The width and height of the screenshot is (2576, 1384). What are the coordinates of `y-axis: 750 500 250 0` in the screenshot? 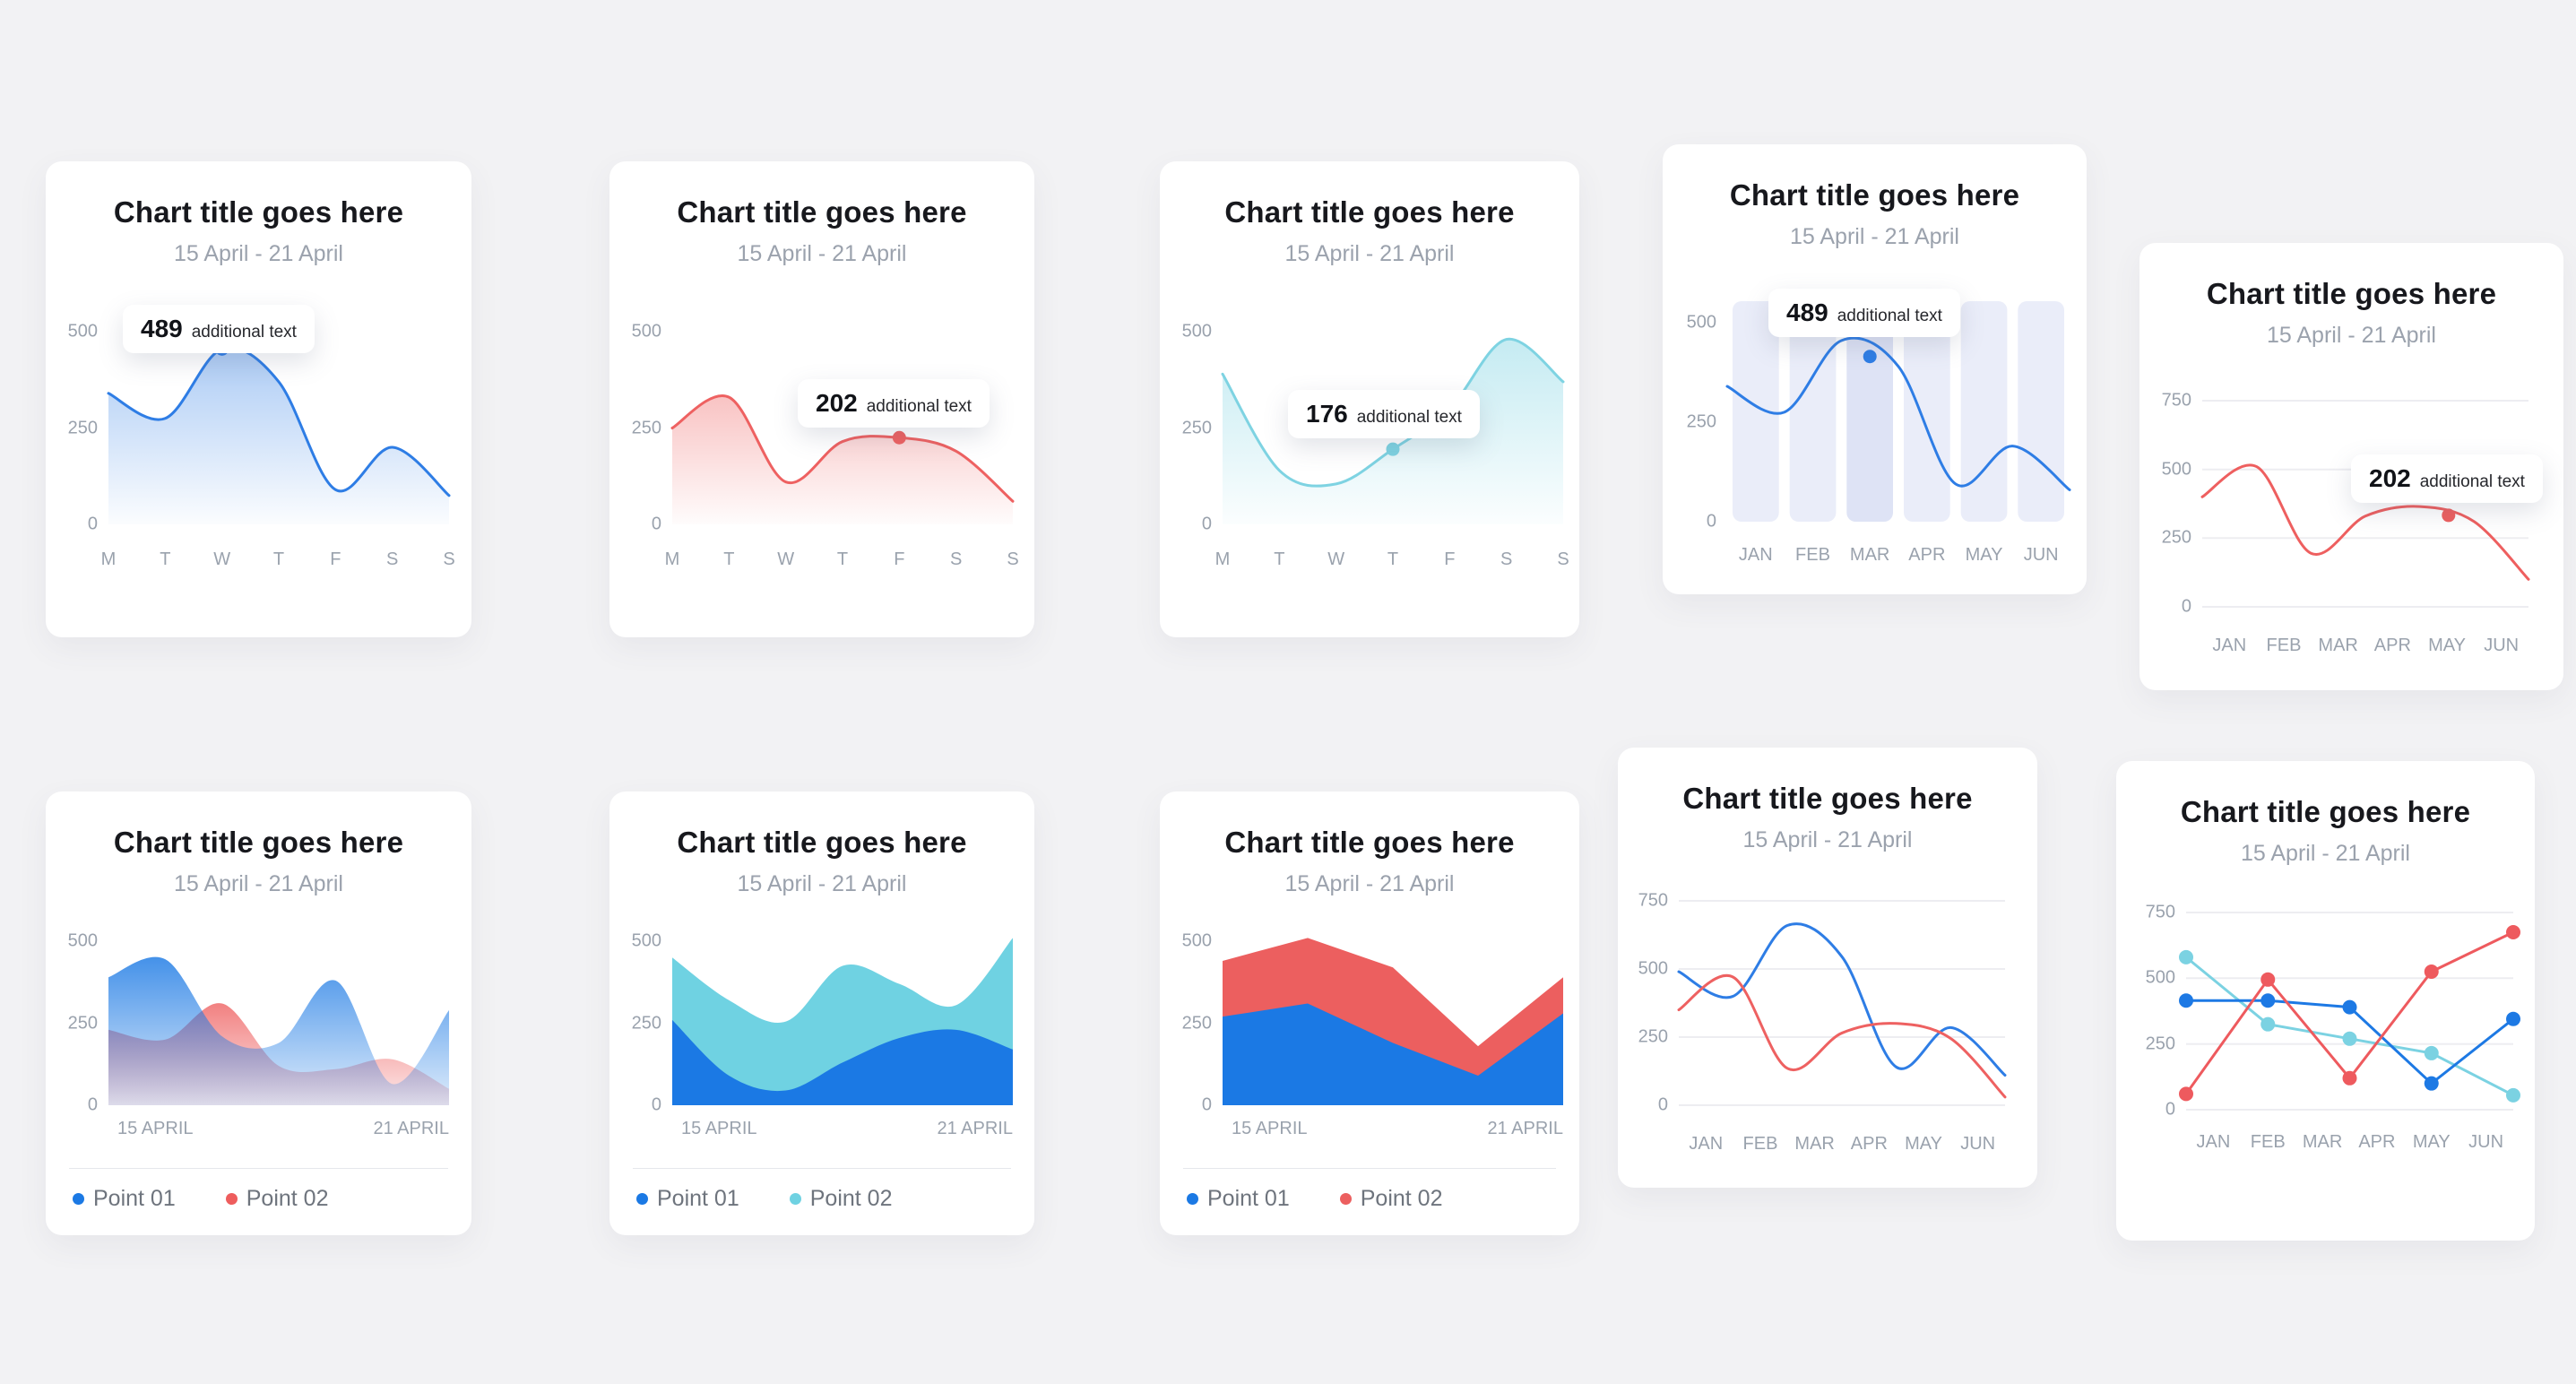 It's located at (2177, 504).